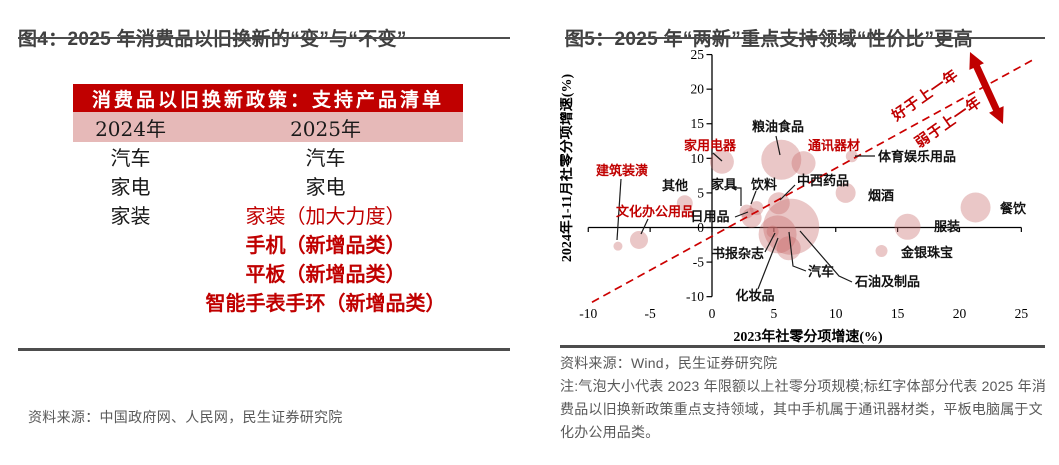 Image resolution: width=1059 pixels, height=465 pixels. Describe the element at coordinates (567, 168) in the screenshot. I see `y-axis-title: 2024年1-11月社零分项增速(%)` at that location.